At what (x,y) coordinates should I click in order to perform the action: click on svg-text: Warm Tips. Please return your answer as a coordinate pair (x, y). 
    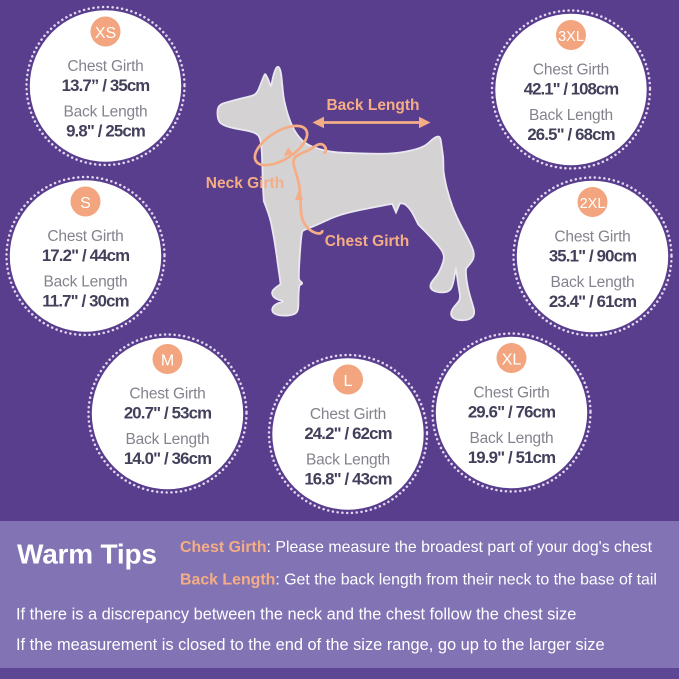
    Looking at the image, I should click on (87, 554).